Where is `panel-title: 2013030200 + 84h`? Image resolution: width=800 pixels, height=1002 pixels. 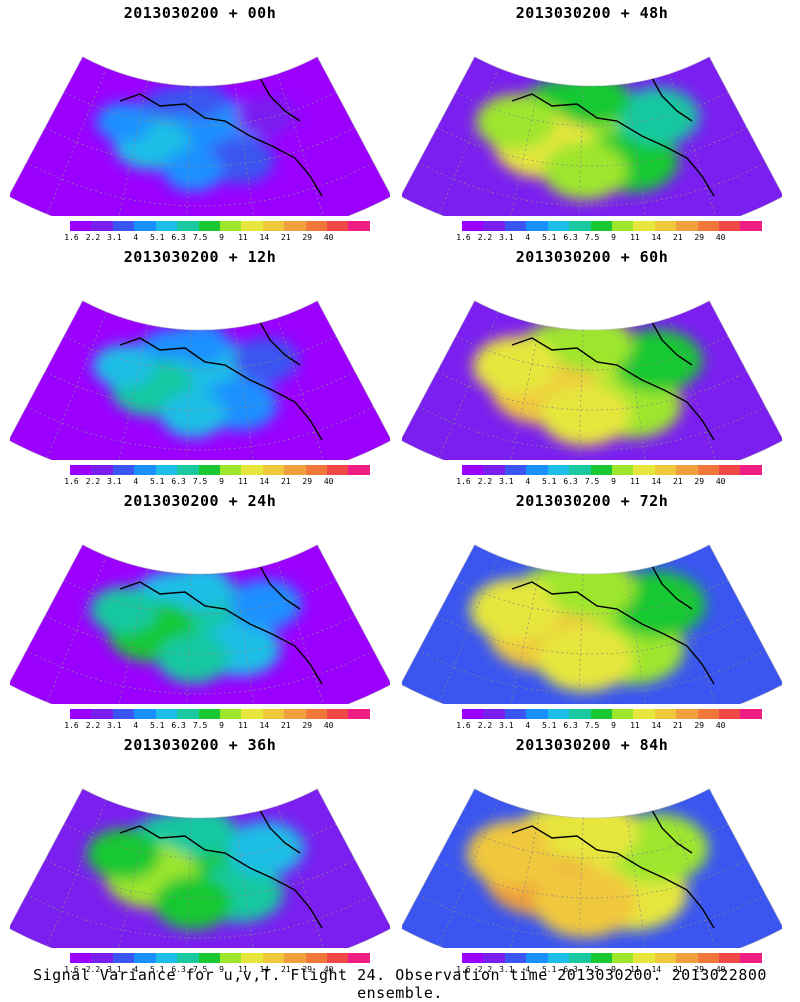
panel-title: 2013030200 + 84h is located at coordinates (592, 745).